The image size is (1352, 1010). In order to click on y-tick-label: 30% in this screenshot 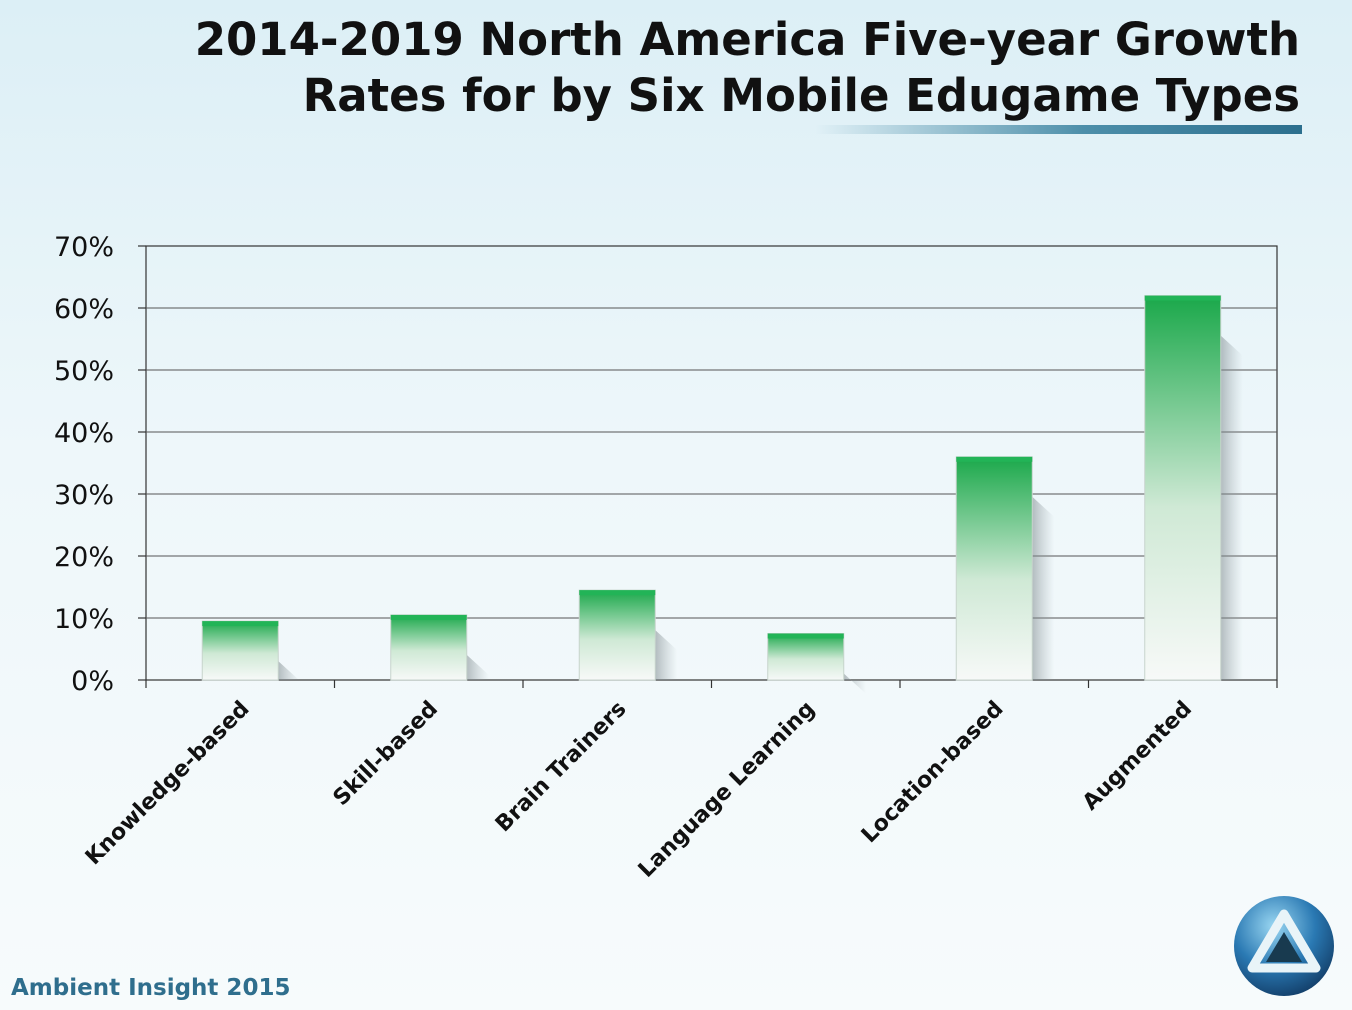, I will do `click(84, 495)`.